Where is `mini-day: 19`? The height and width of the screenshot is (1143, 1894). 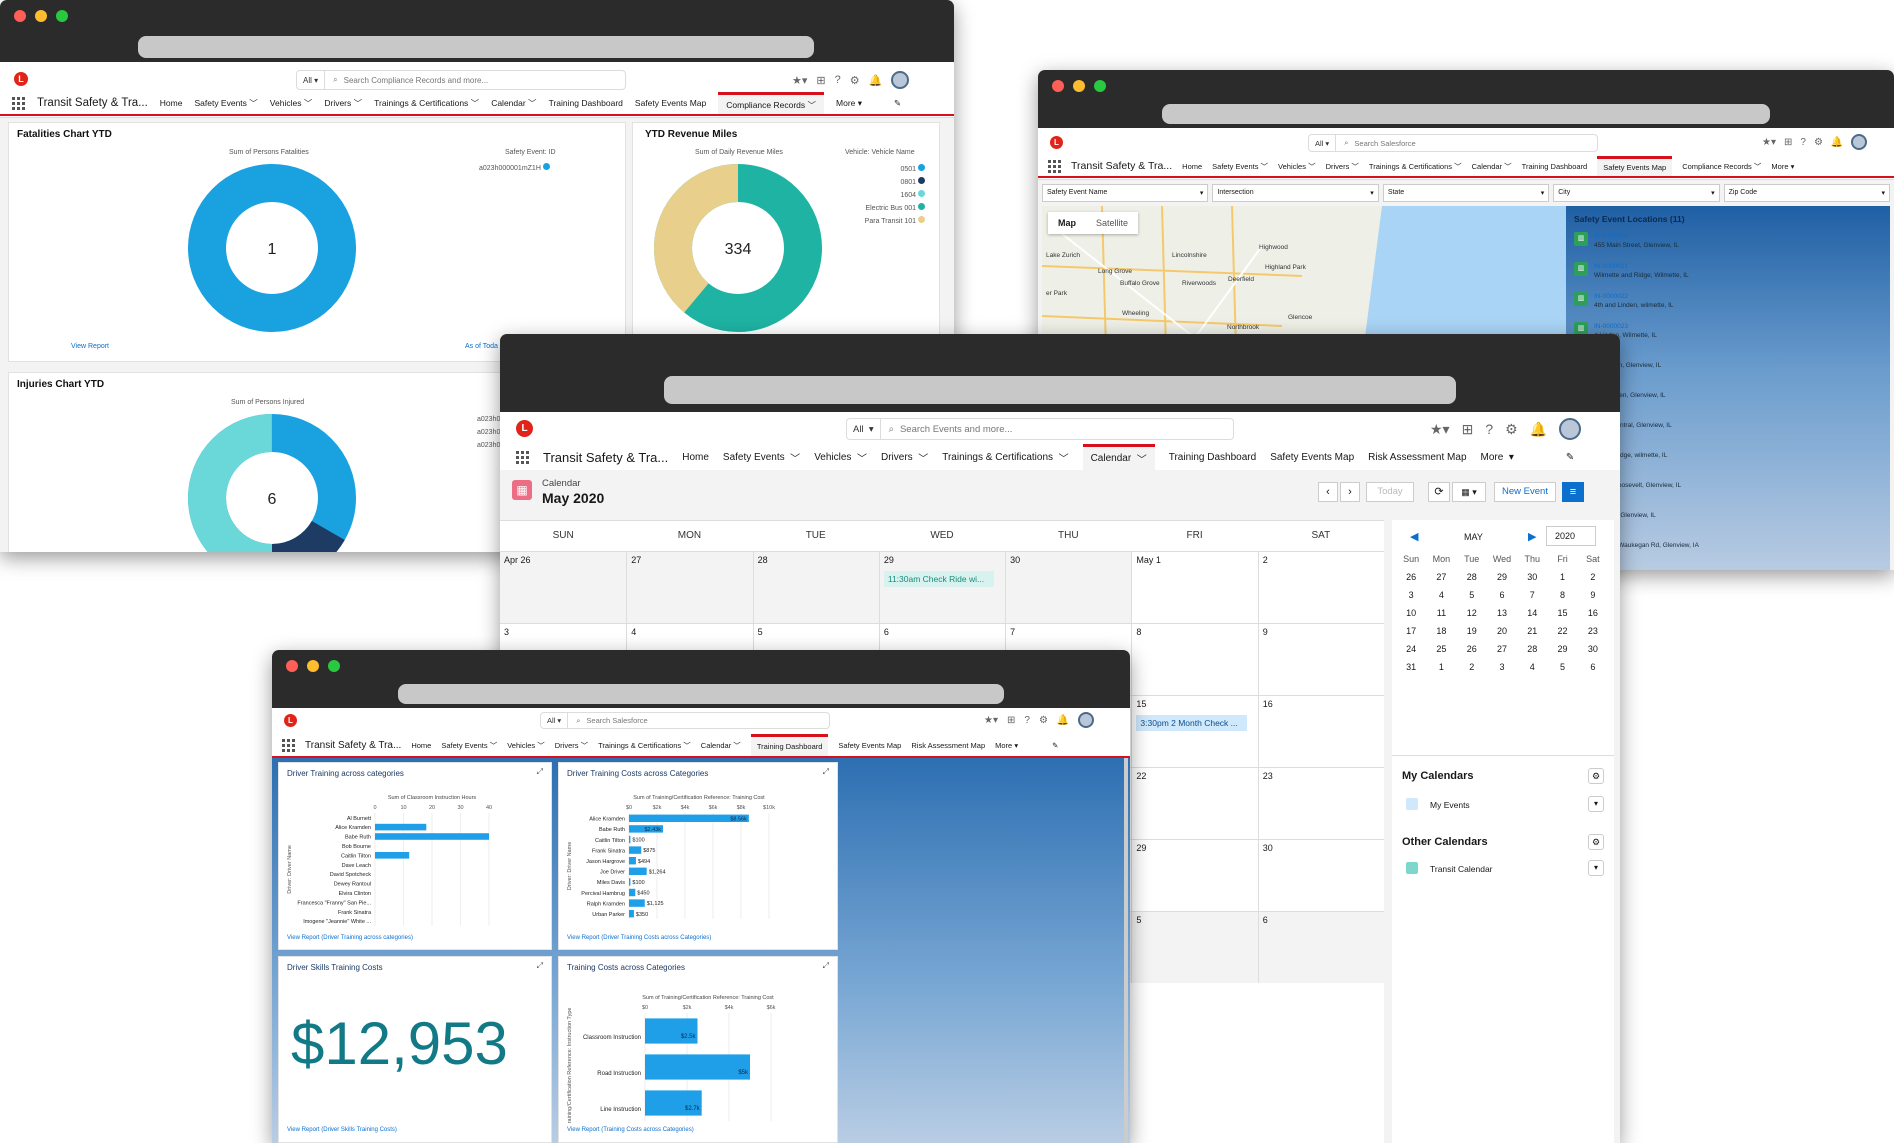
mini-day: 19 is located at coordinates (1471, 631).